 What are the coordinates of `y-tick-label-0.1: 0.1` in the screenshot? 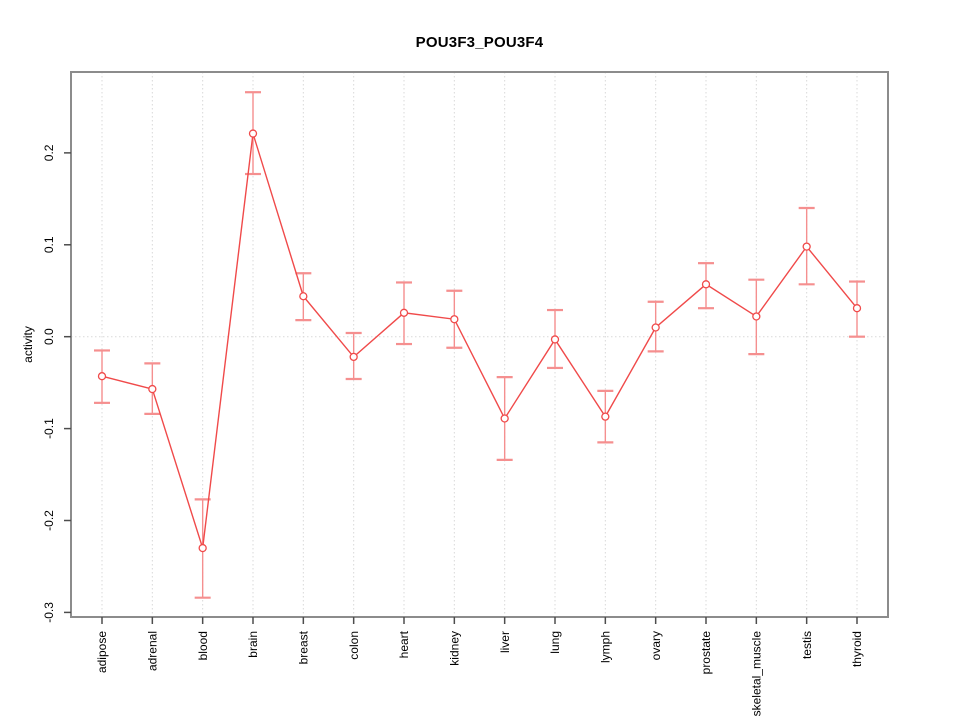 It's located at (49, 244).